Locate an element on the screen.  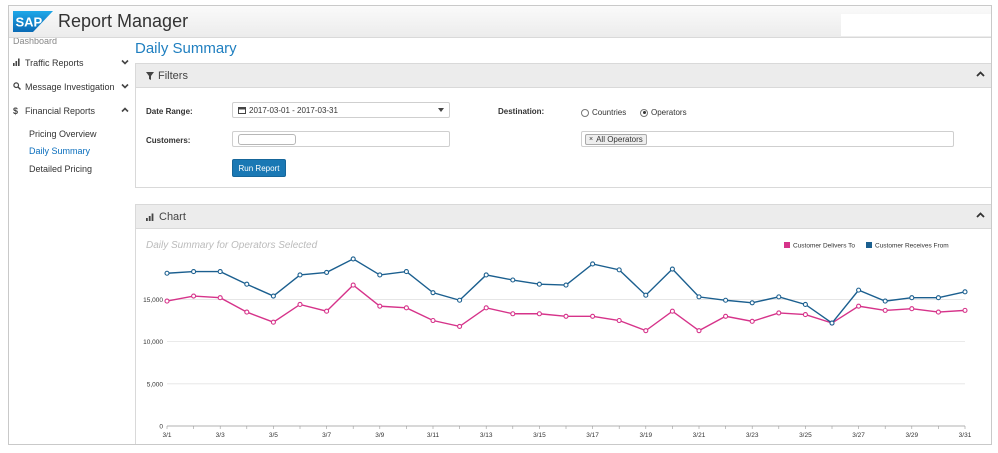
sidebar-item-financial-reports: $ Financial Reports is located at coordinates (71, 111).